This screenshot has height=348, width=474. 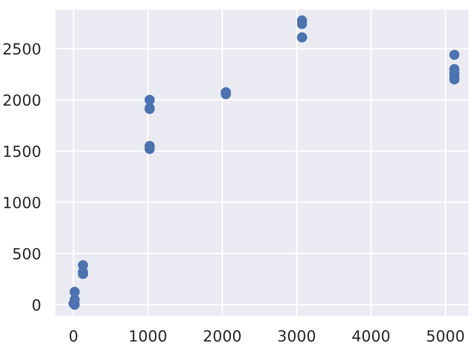 What do you see at coordinates (22, 202) in the screenshot?
I see `y-tick-label: 1000` at bounding box center [22, 202].